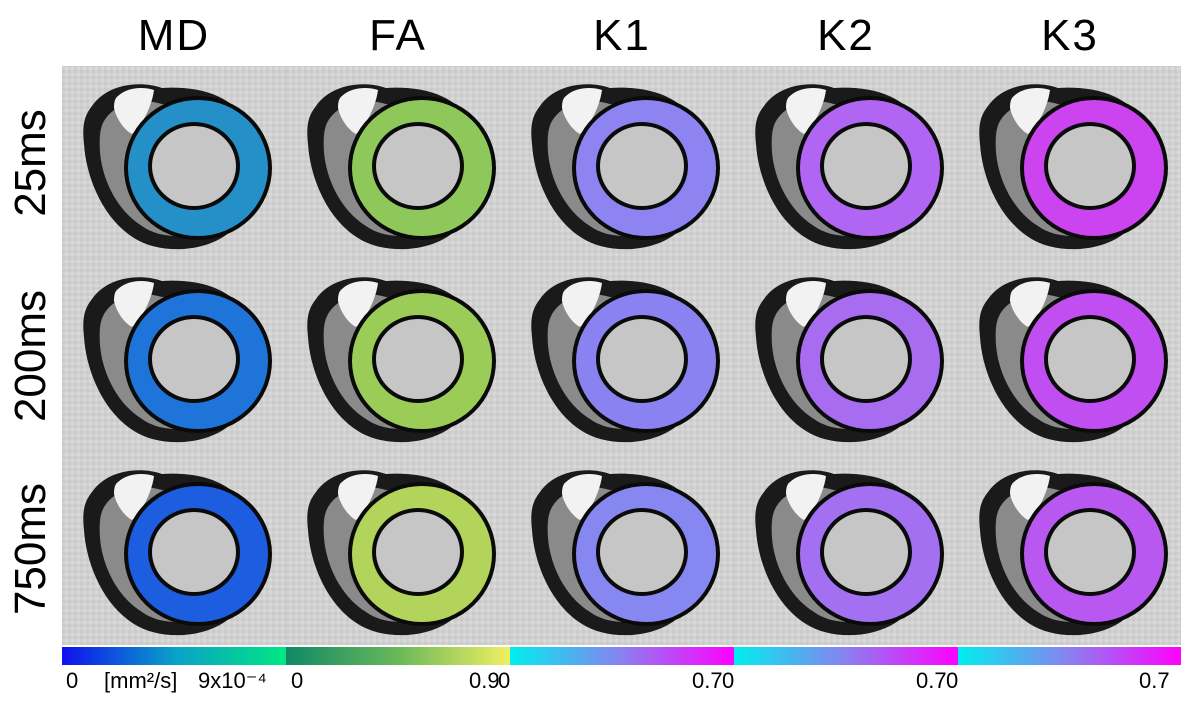  What do you see at coordinates (846, 656) in the screenshot?
I see `colorbar-k2` at bounding box center [846, 656].